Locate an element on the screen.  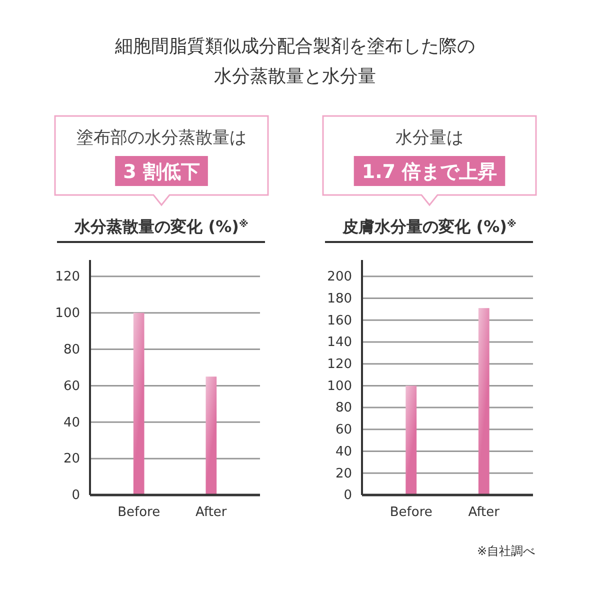
y-tick-label: 180 is located at coordinates (339, 298).